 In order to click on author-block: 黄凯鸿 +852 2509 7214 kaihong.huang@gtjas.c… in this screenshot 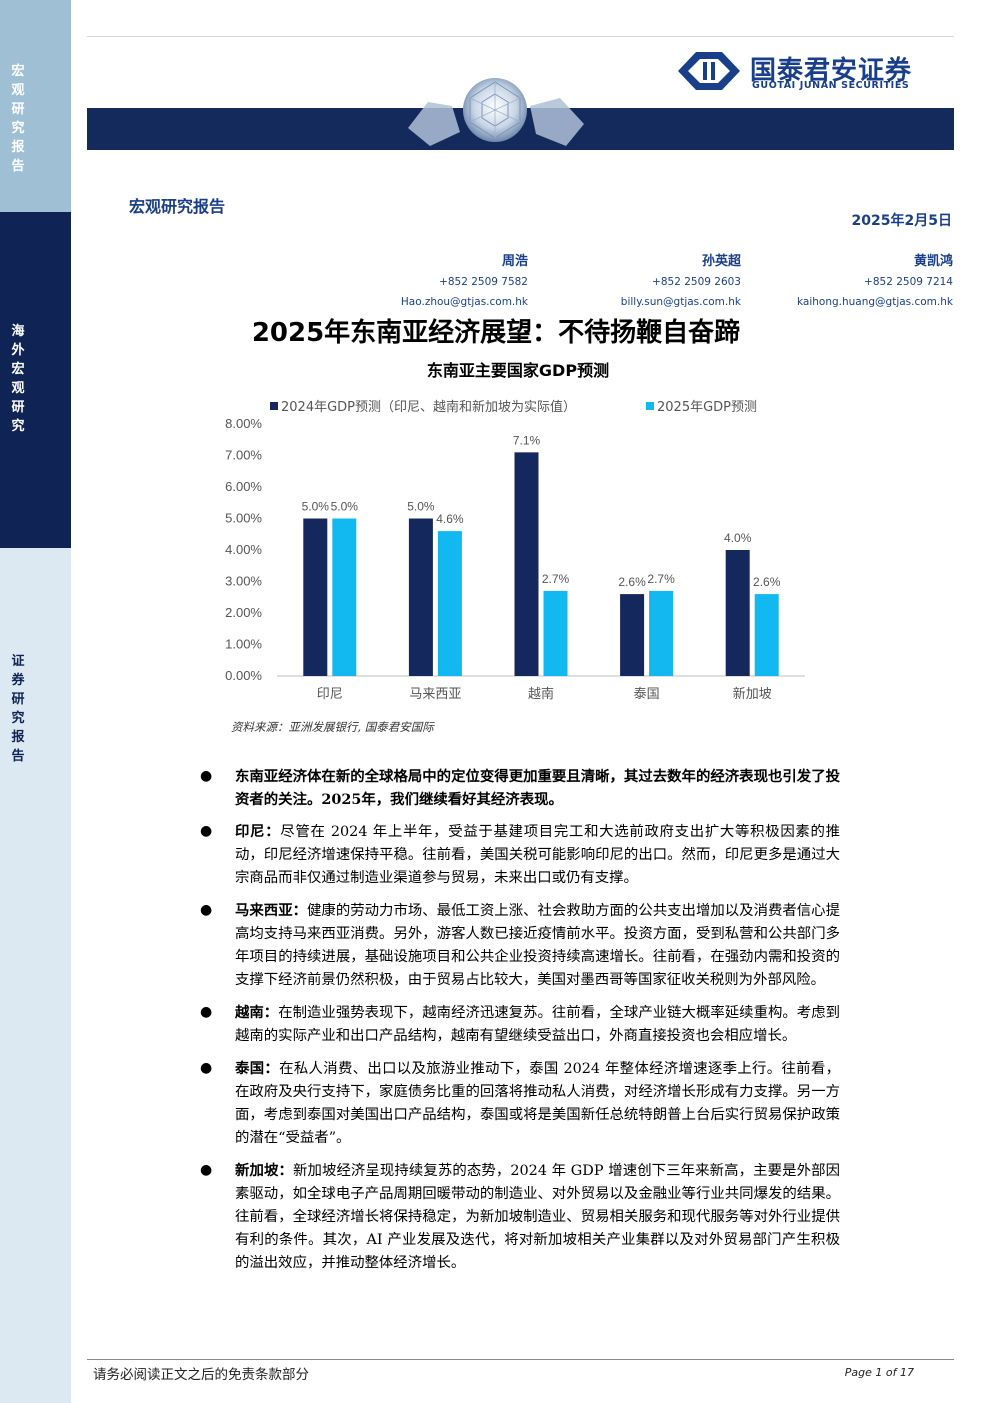, I will do `click(853, 281)`.